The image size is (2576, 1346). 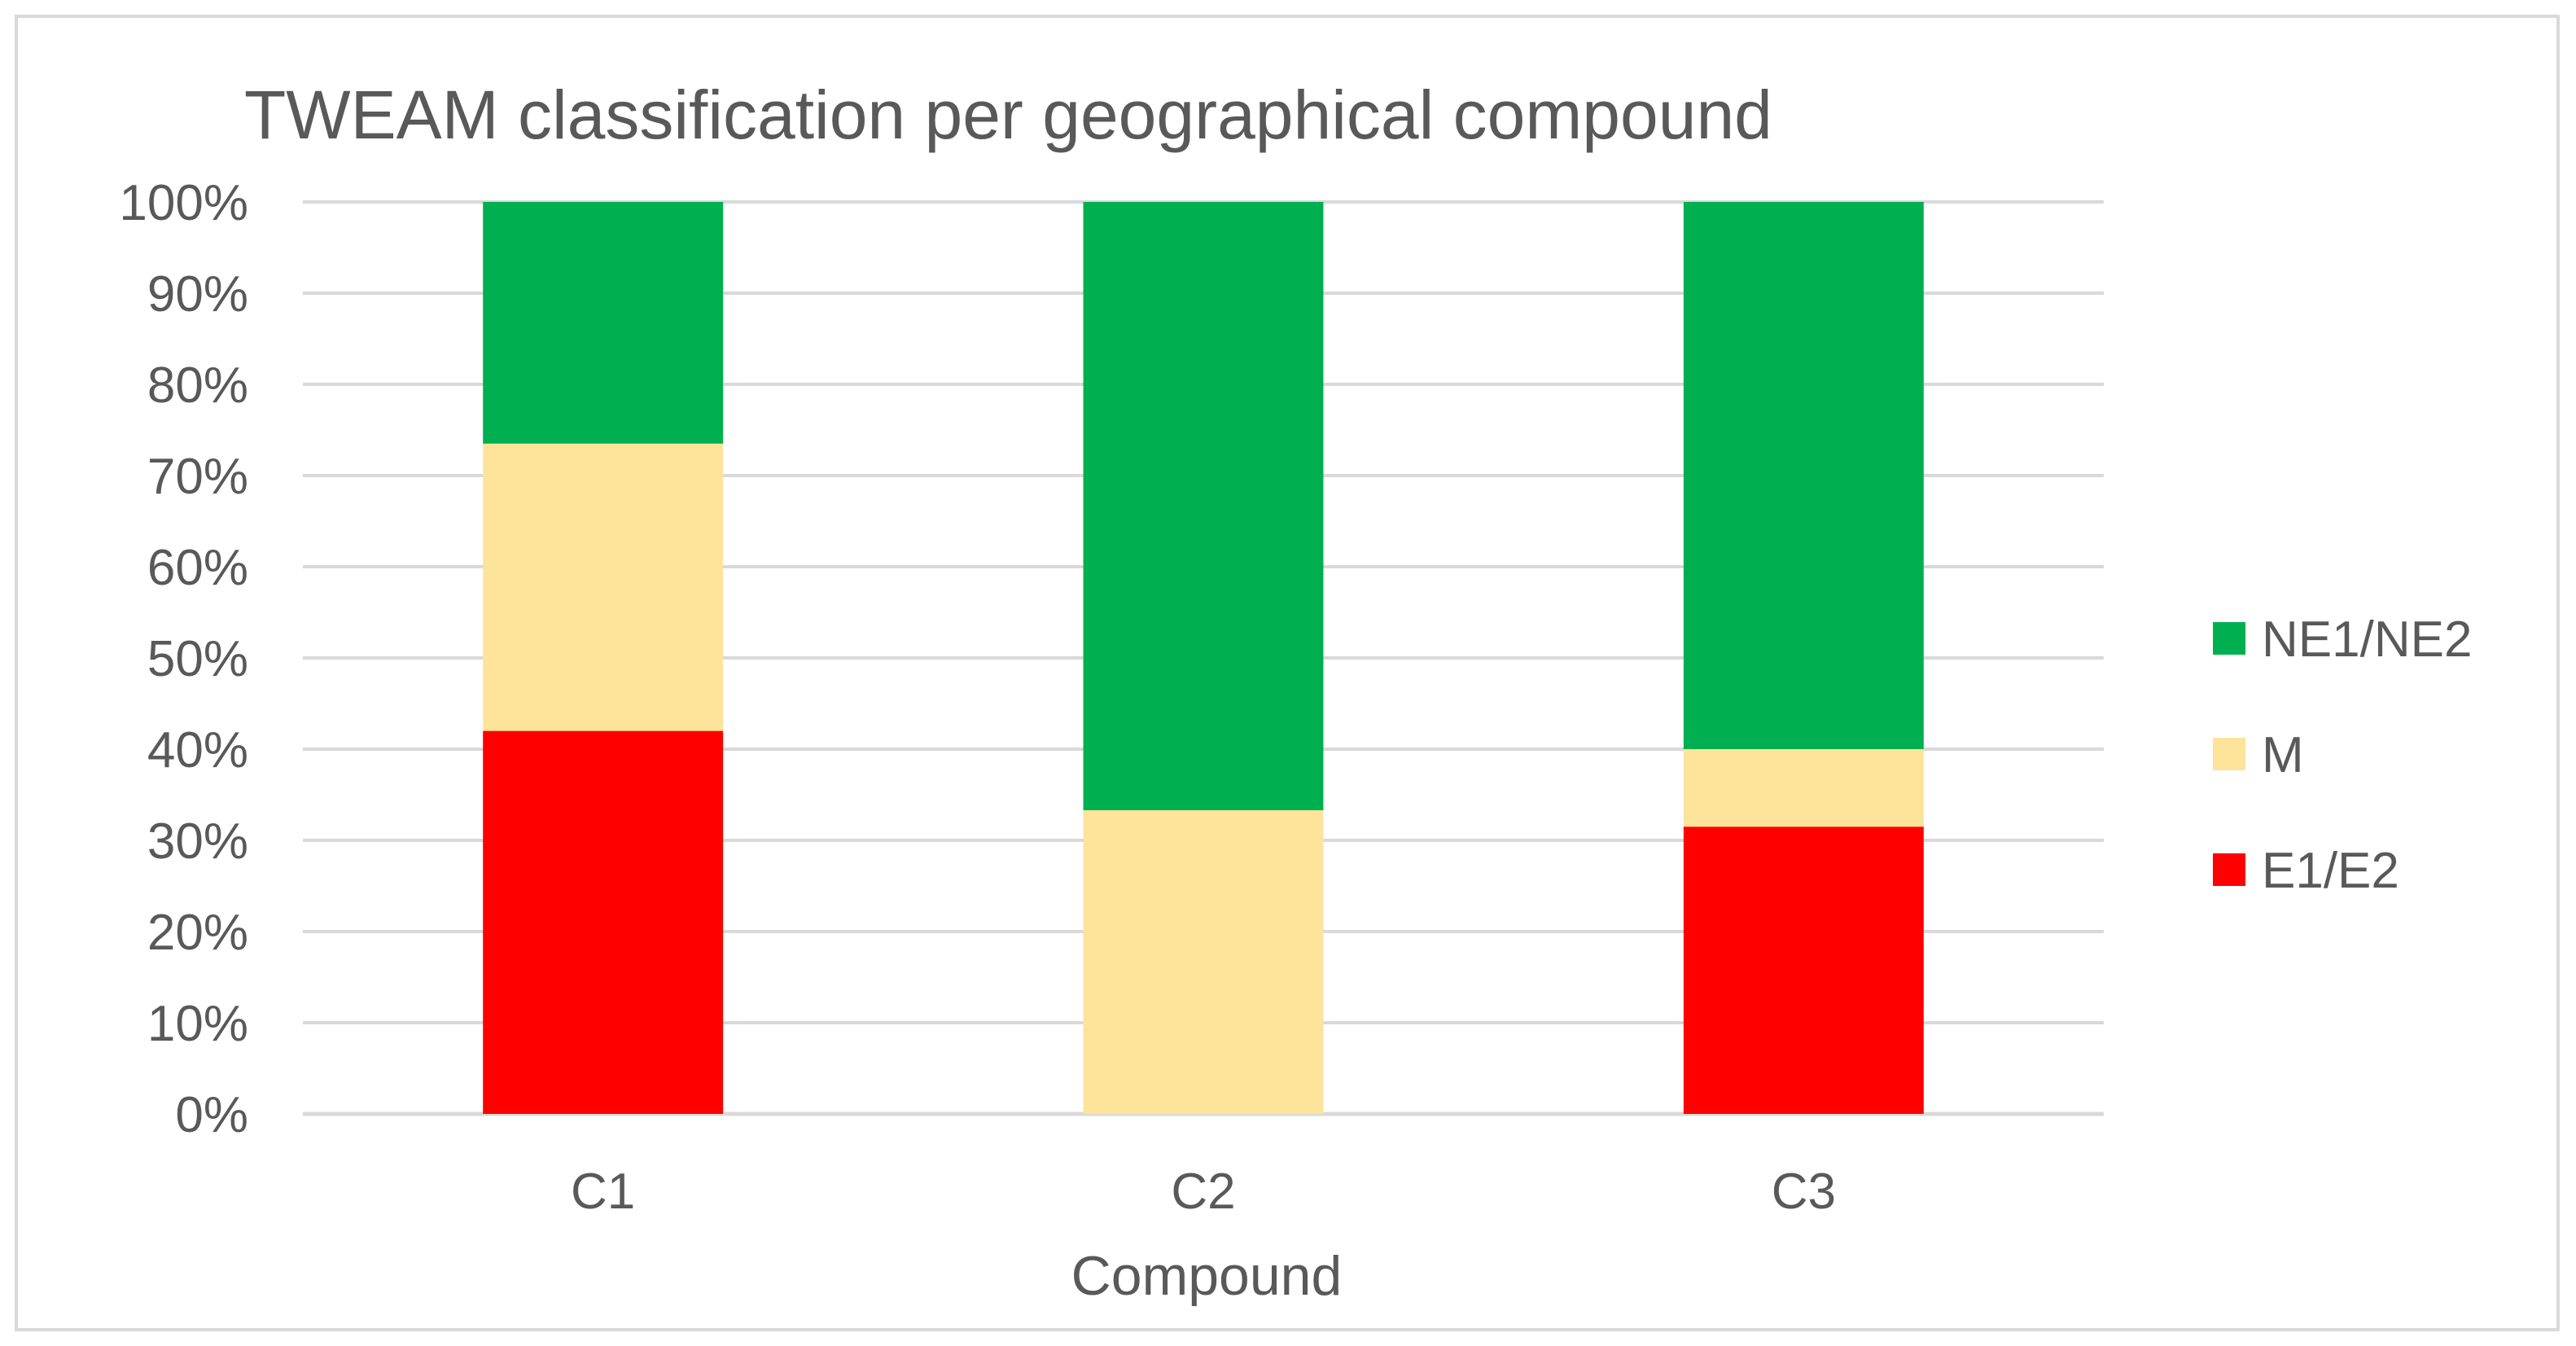 I want to click on y-tick-label: 70%, so click(x=197, y=477).